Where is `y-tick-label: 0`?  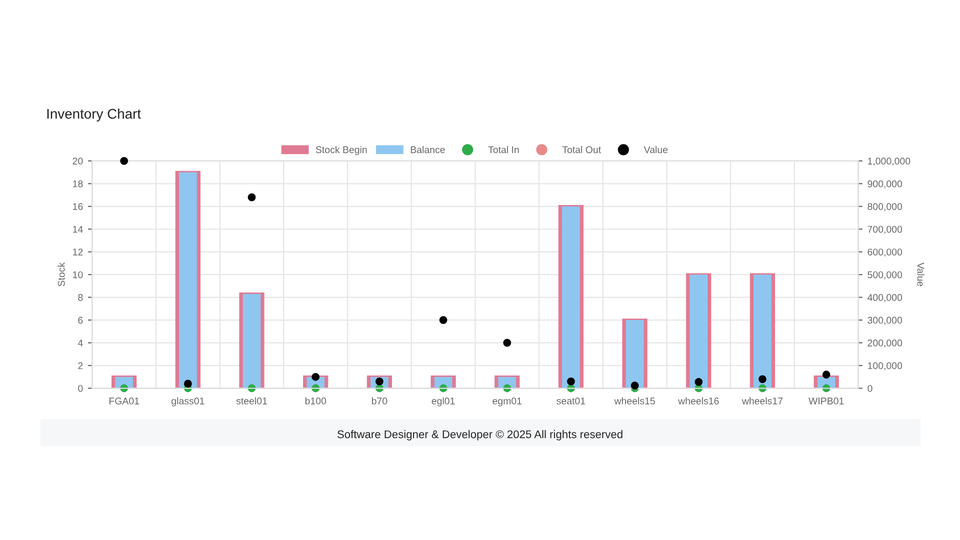
y-tick-label: 0 is located at coordinates (80, 388).